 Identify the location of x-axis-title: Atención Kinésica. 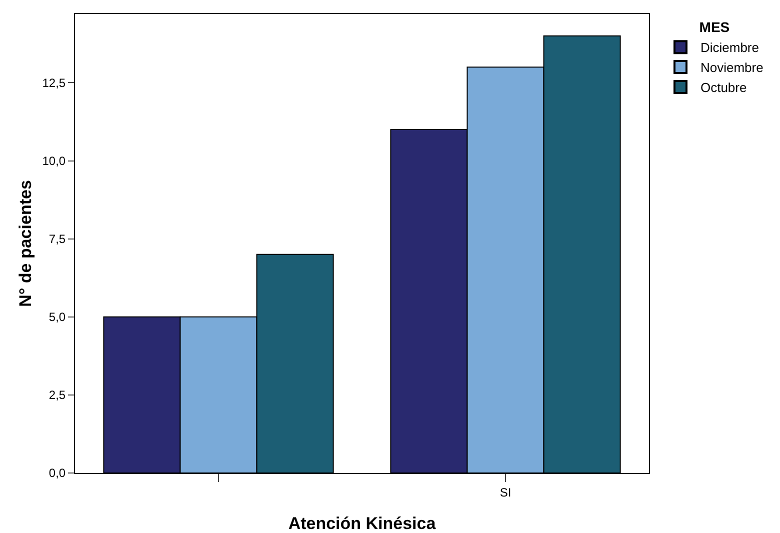
(362, 523).